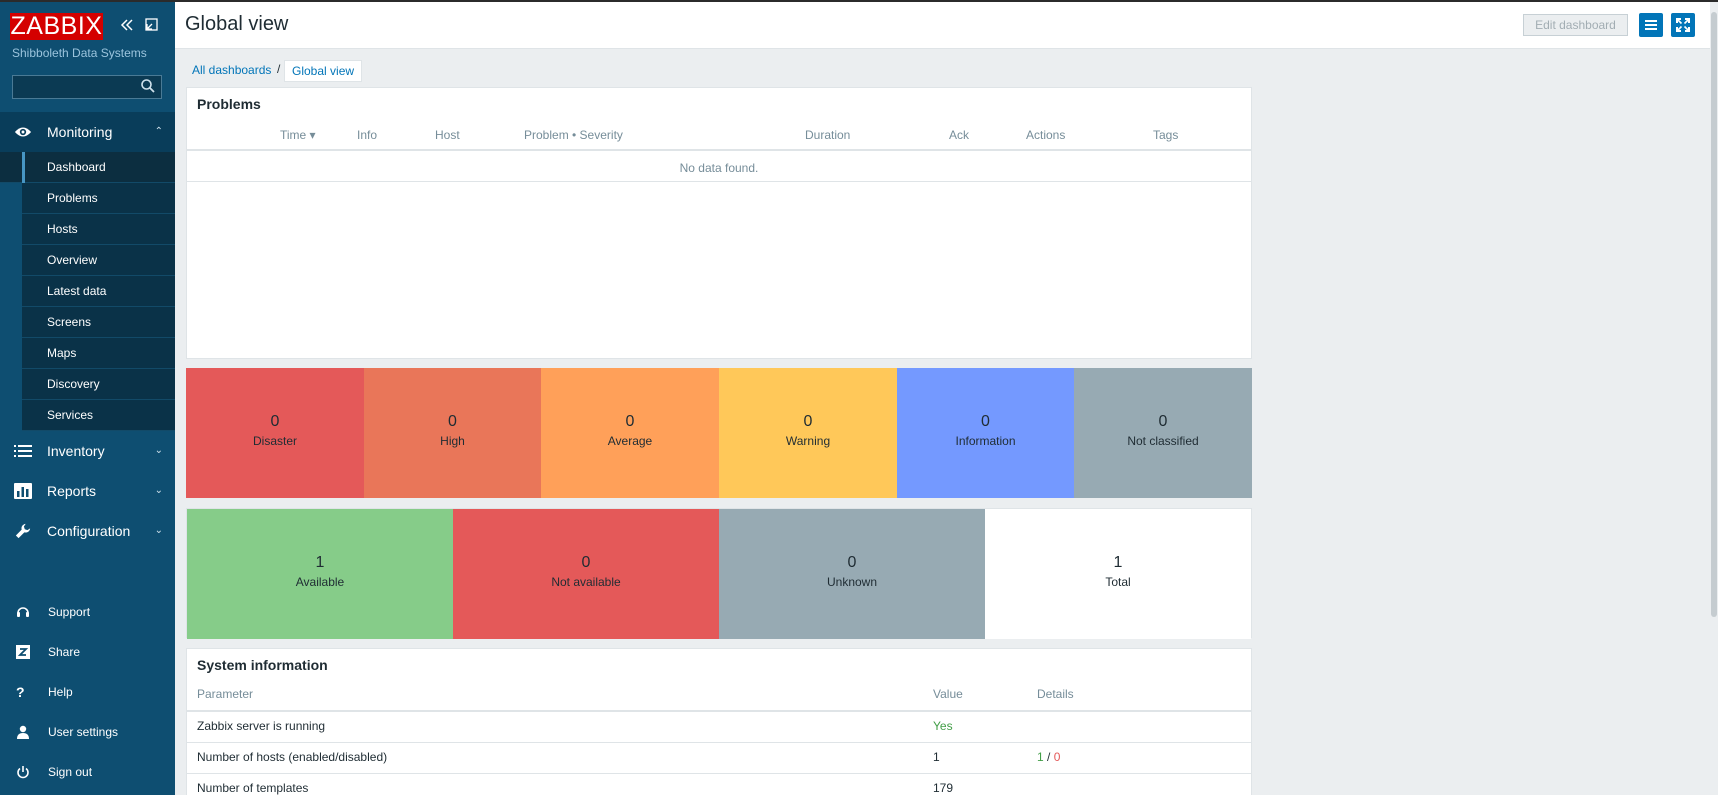 The image size is (1718, 795). I want to click on menu-configuration: Configuration ⌄, so click(87, 531).